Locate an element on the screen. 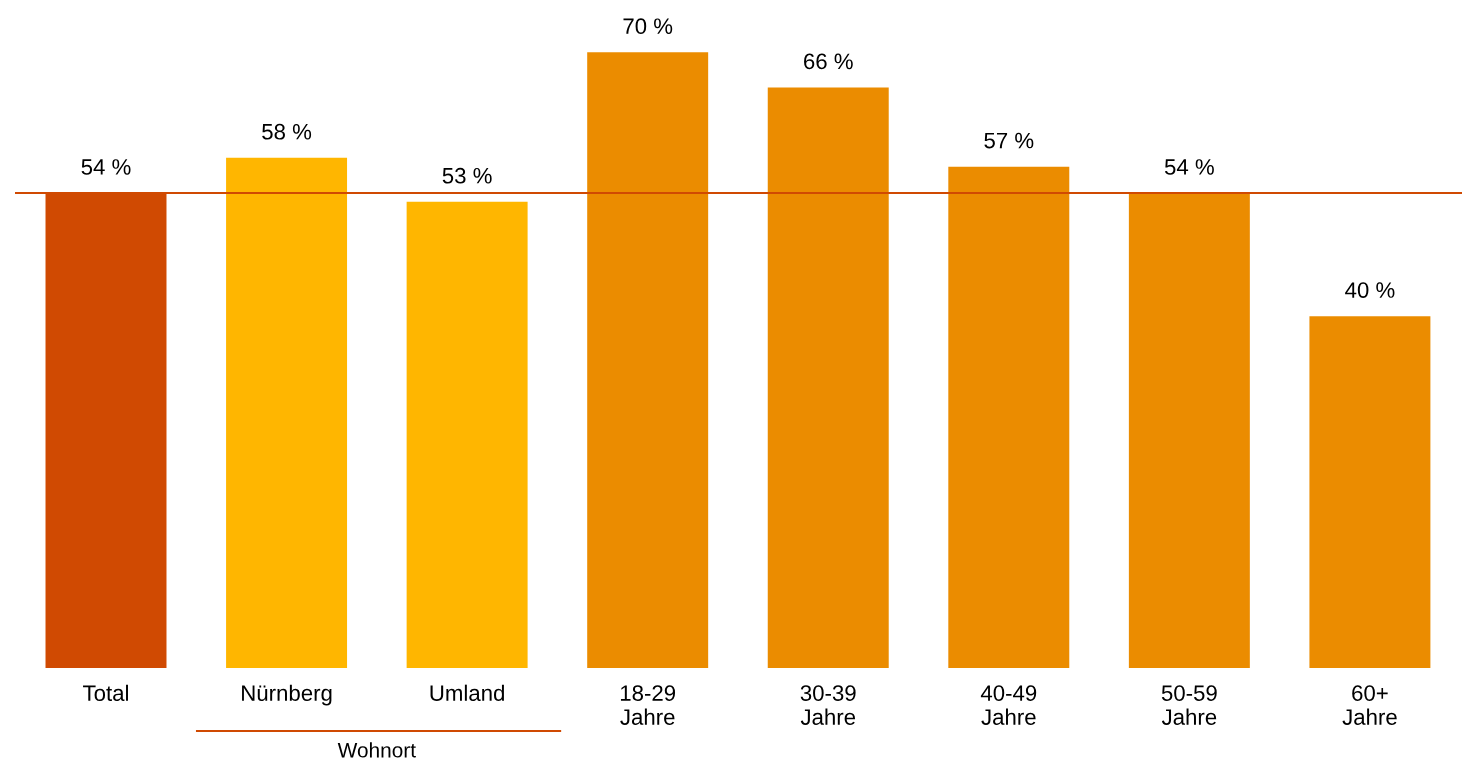  x-tick-label: Nürnberg is located at coordinates (287, 695).